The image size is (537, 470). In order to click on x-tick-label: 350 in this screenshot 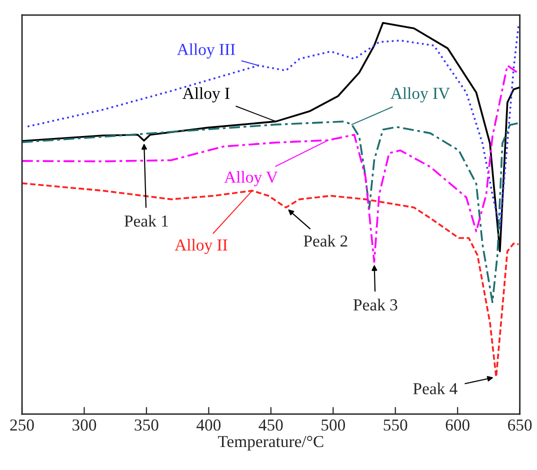, I will do `click(146, 425)`.